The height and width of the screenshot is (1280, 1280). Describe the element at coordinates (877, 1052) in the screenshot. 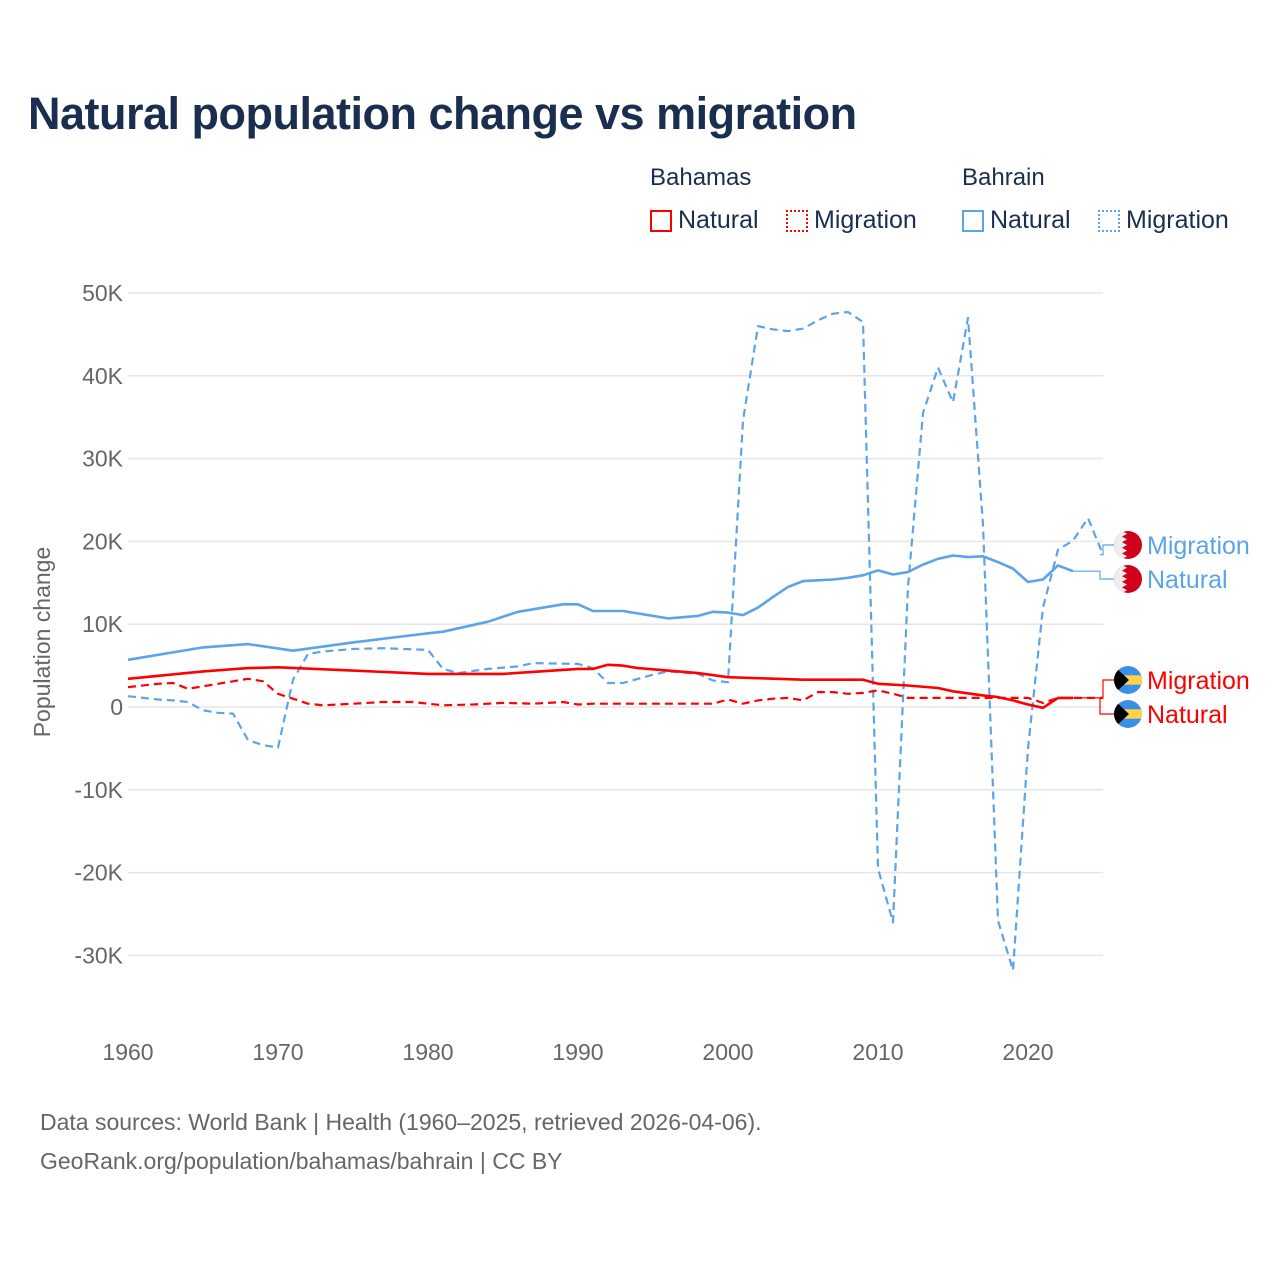

I see `x-tick-label: 2010` at that location.